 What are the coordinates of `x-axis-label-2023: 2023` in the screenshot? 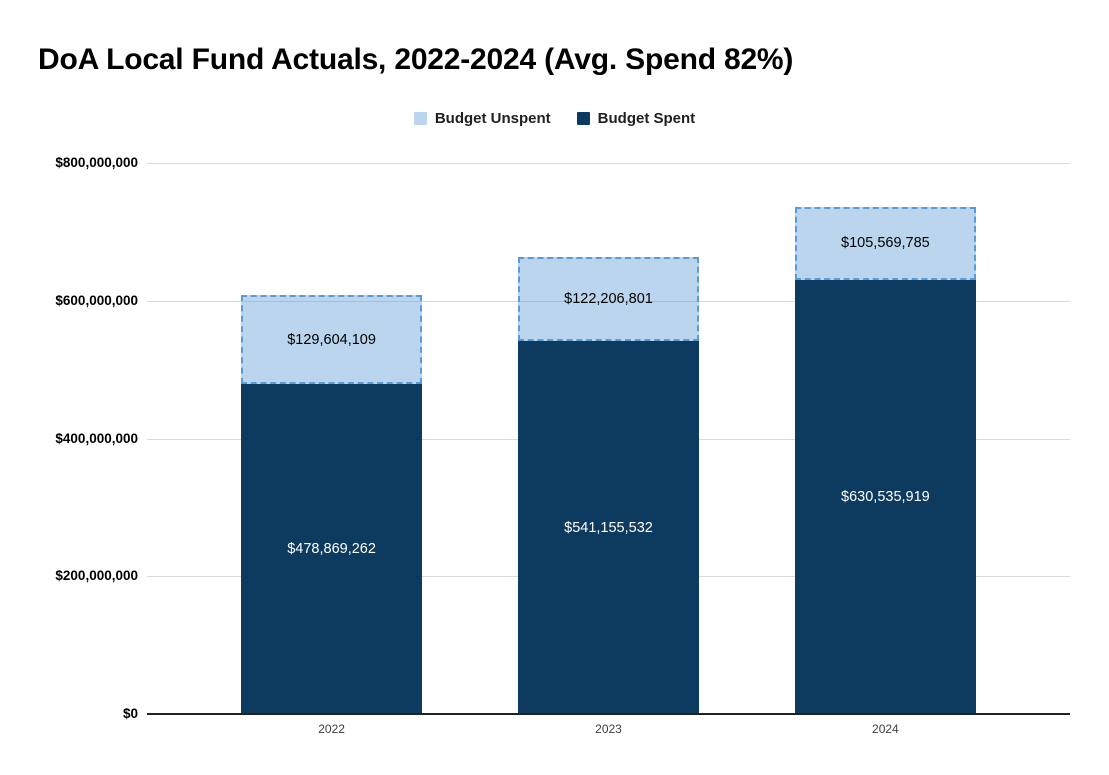 It's located at (608, 729).